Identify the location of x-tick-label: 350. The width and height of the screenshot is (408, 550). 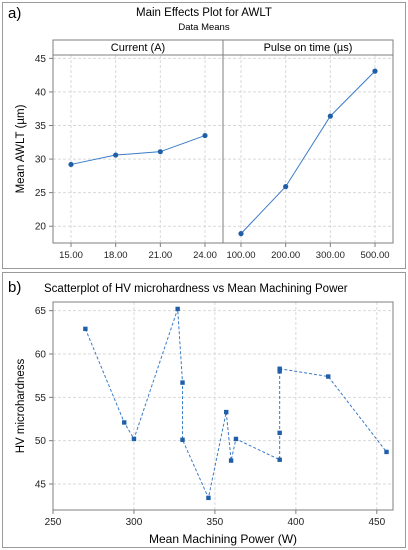
(215, 522).